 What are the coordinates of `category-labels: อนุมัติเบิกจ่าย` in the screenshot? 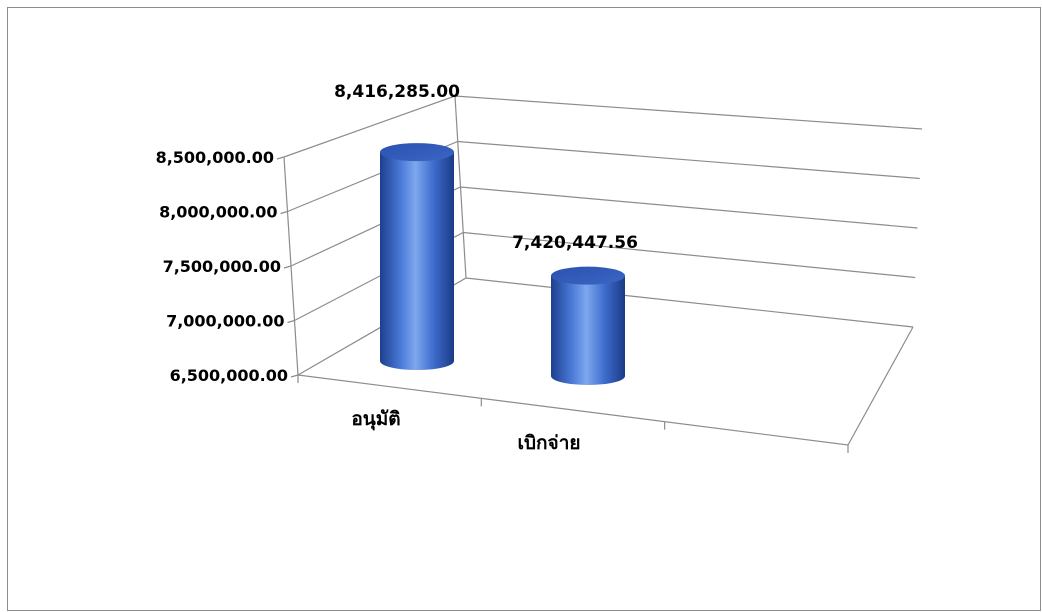 It's located at (465, 431).